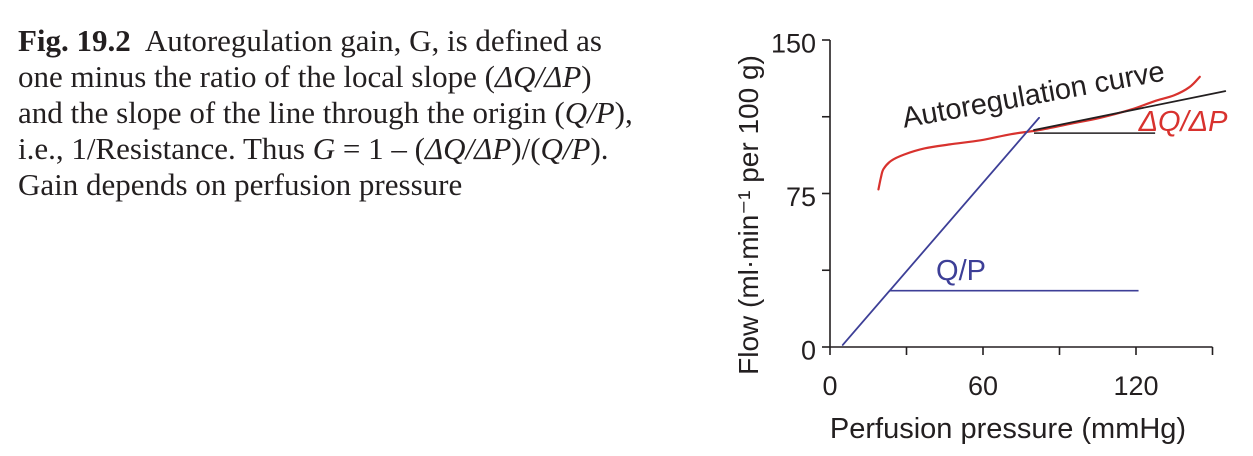 Image resolution: width=1253 pixels, height=456 pixels. I want to click on caption-line: Gain depends on perfusion pressure, so click(325, 185).